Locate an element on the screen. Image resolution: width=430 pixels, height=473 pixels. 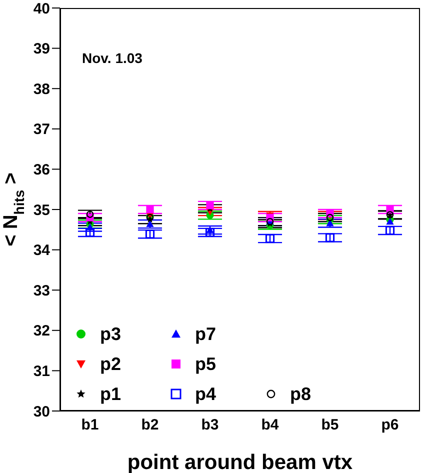
y-tick-label: 38 is located at coordinates (41, 89).